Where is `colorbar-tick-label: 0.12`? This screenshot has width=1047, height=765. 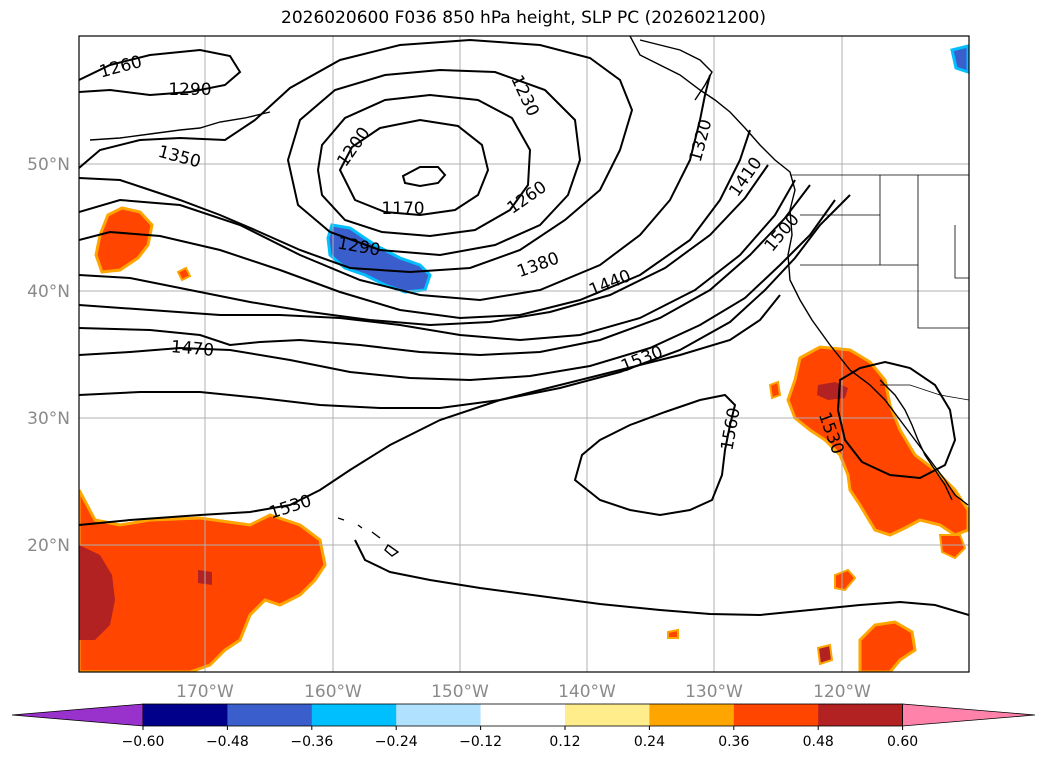
colorbar-tick-label: 0.12 is located at coordinates (564, 742).